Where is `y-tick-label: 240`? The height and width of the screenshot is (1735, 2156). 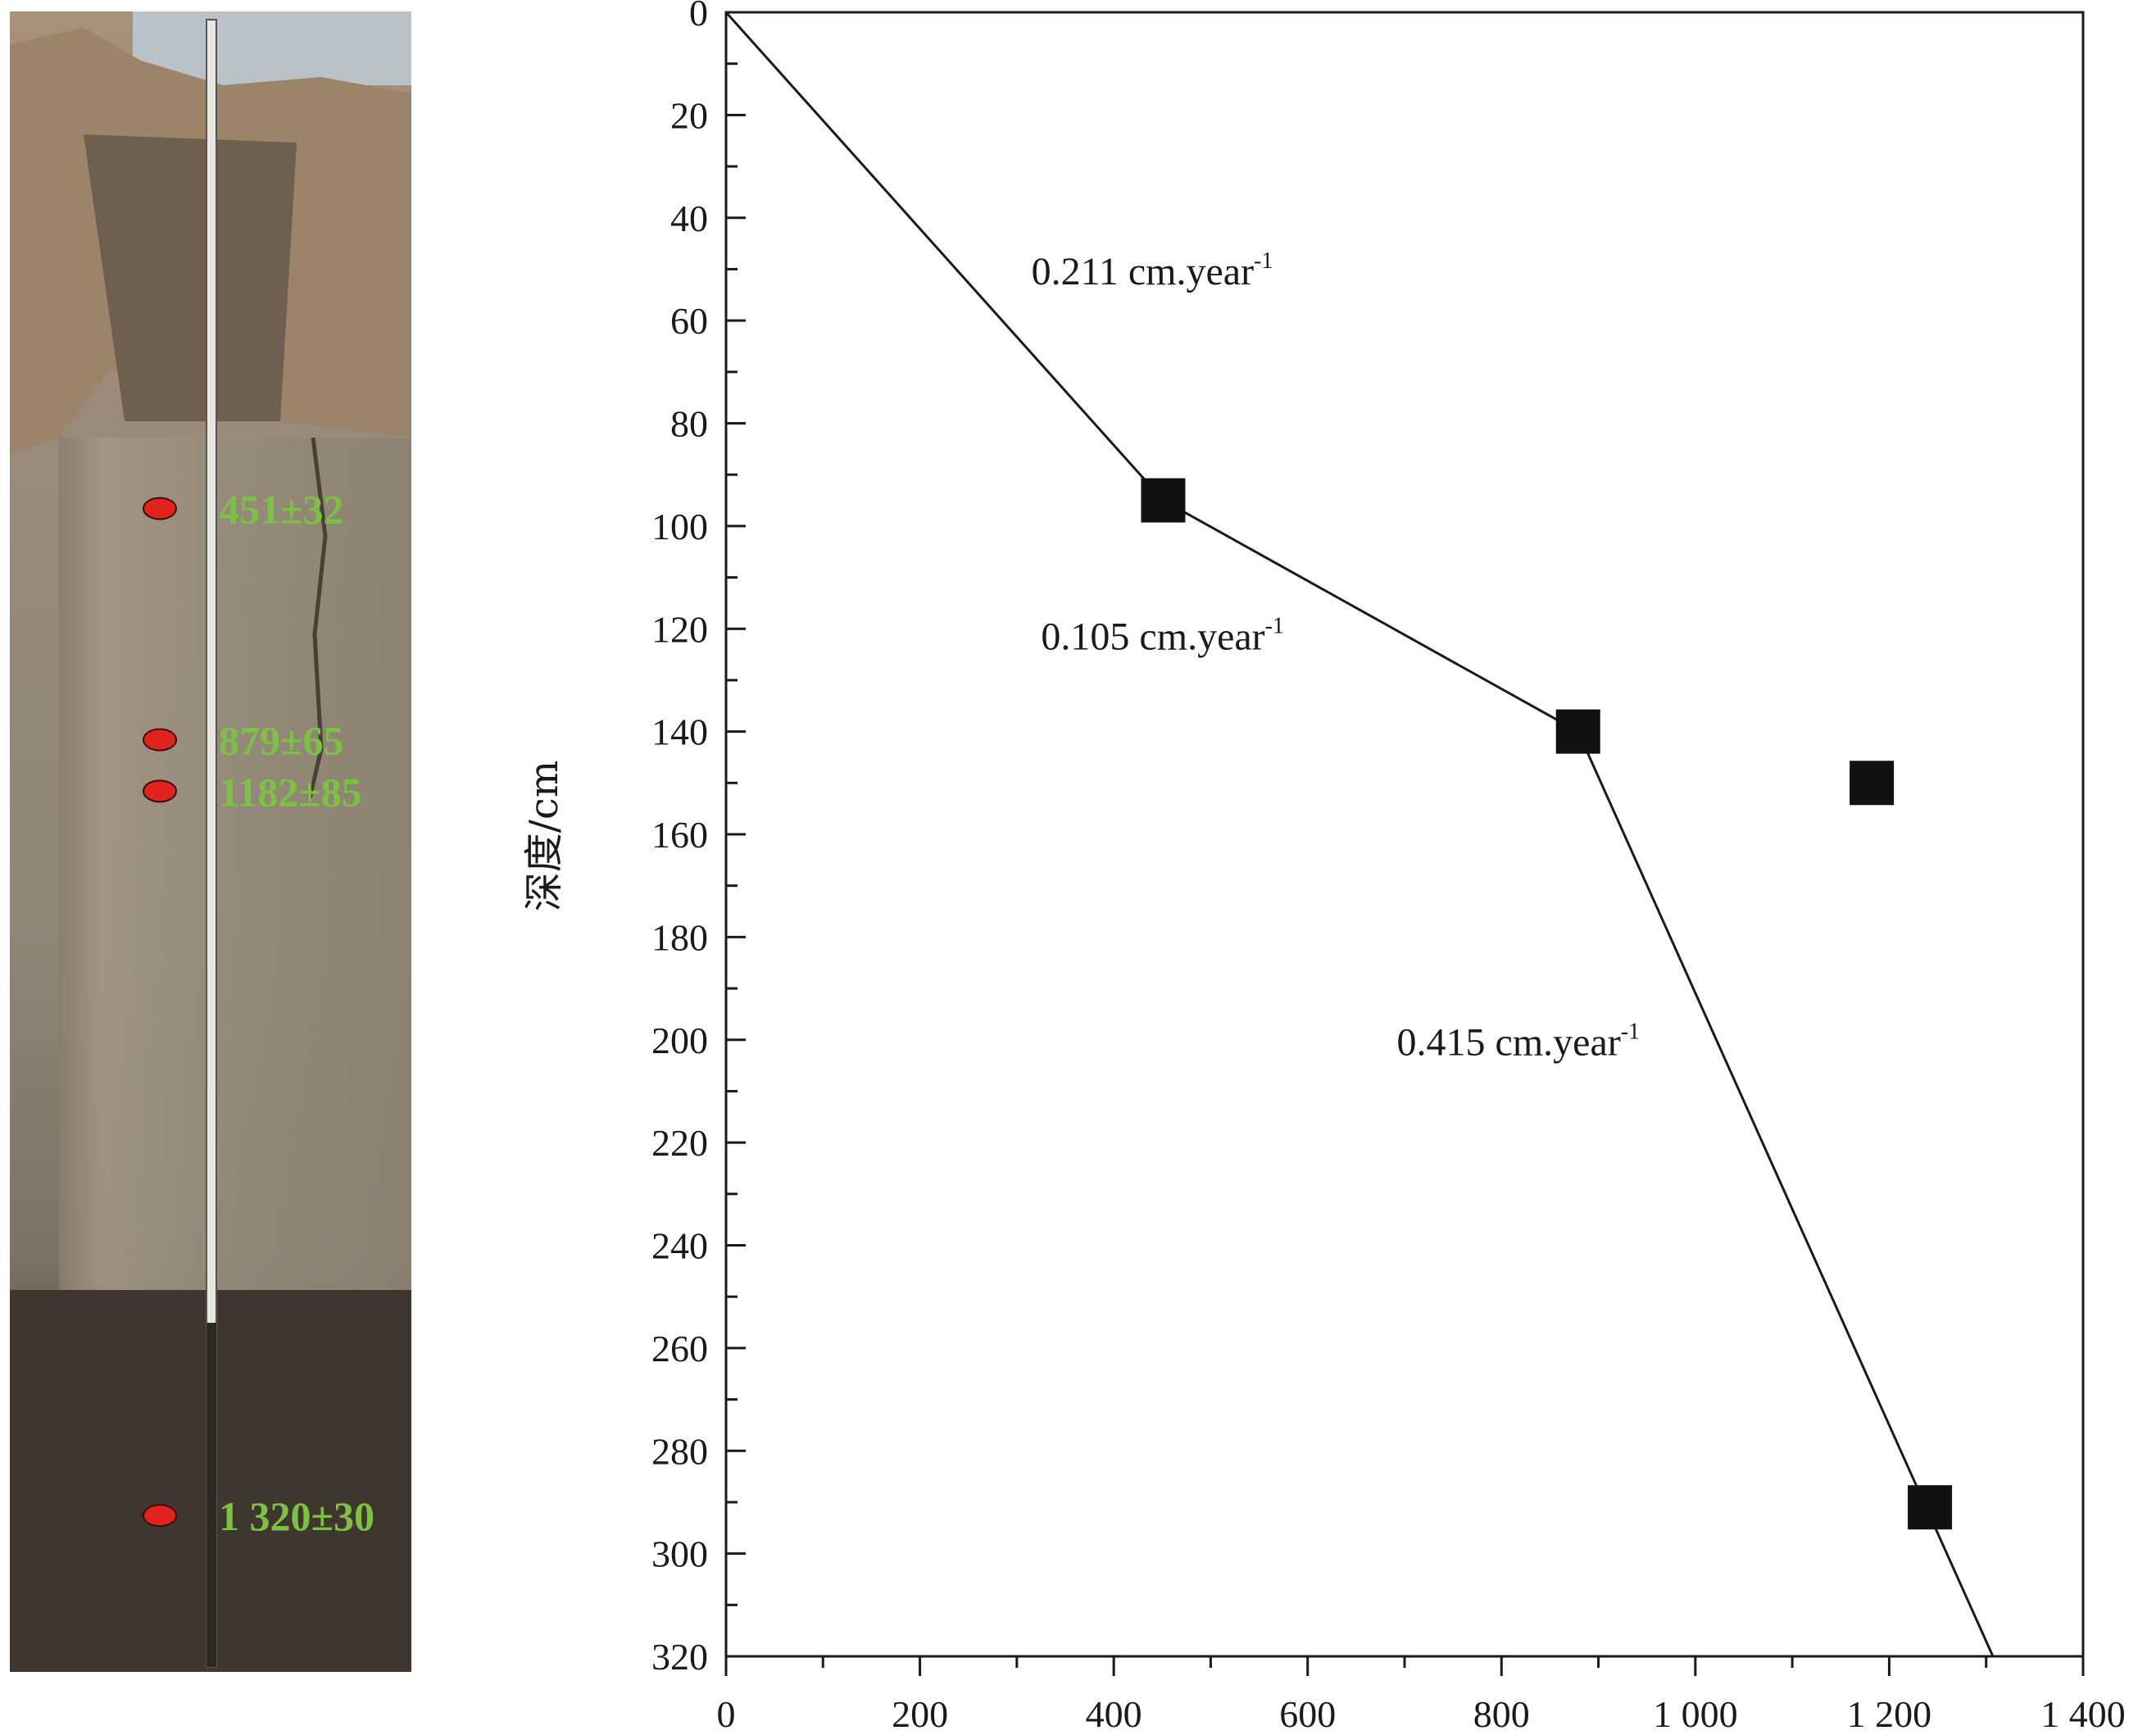
y-tick-label: 240 is located at coordinates (679, 1246).